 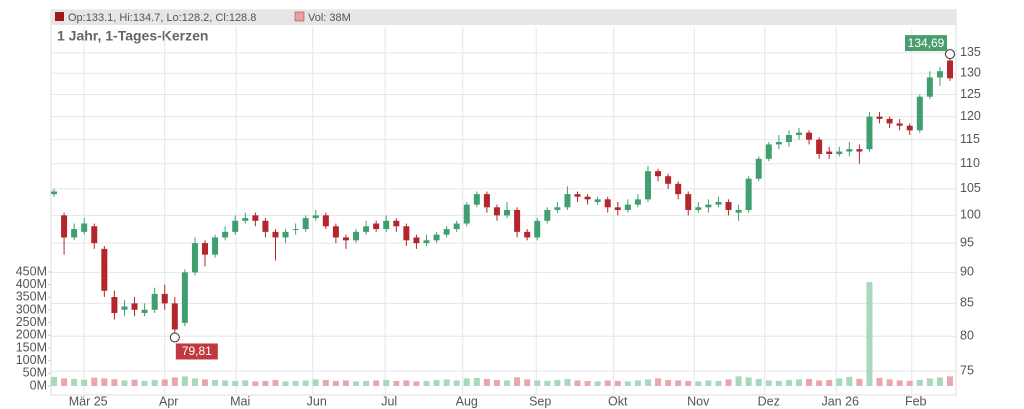 I want to click on vol-tick-label: 450M, so click(x=31, y=271).